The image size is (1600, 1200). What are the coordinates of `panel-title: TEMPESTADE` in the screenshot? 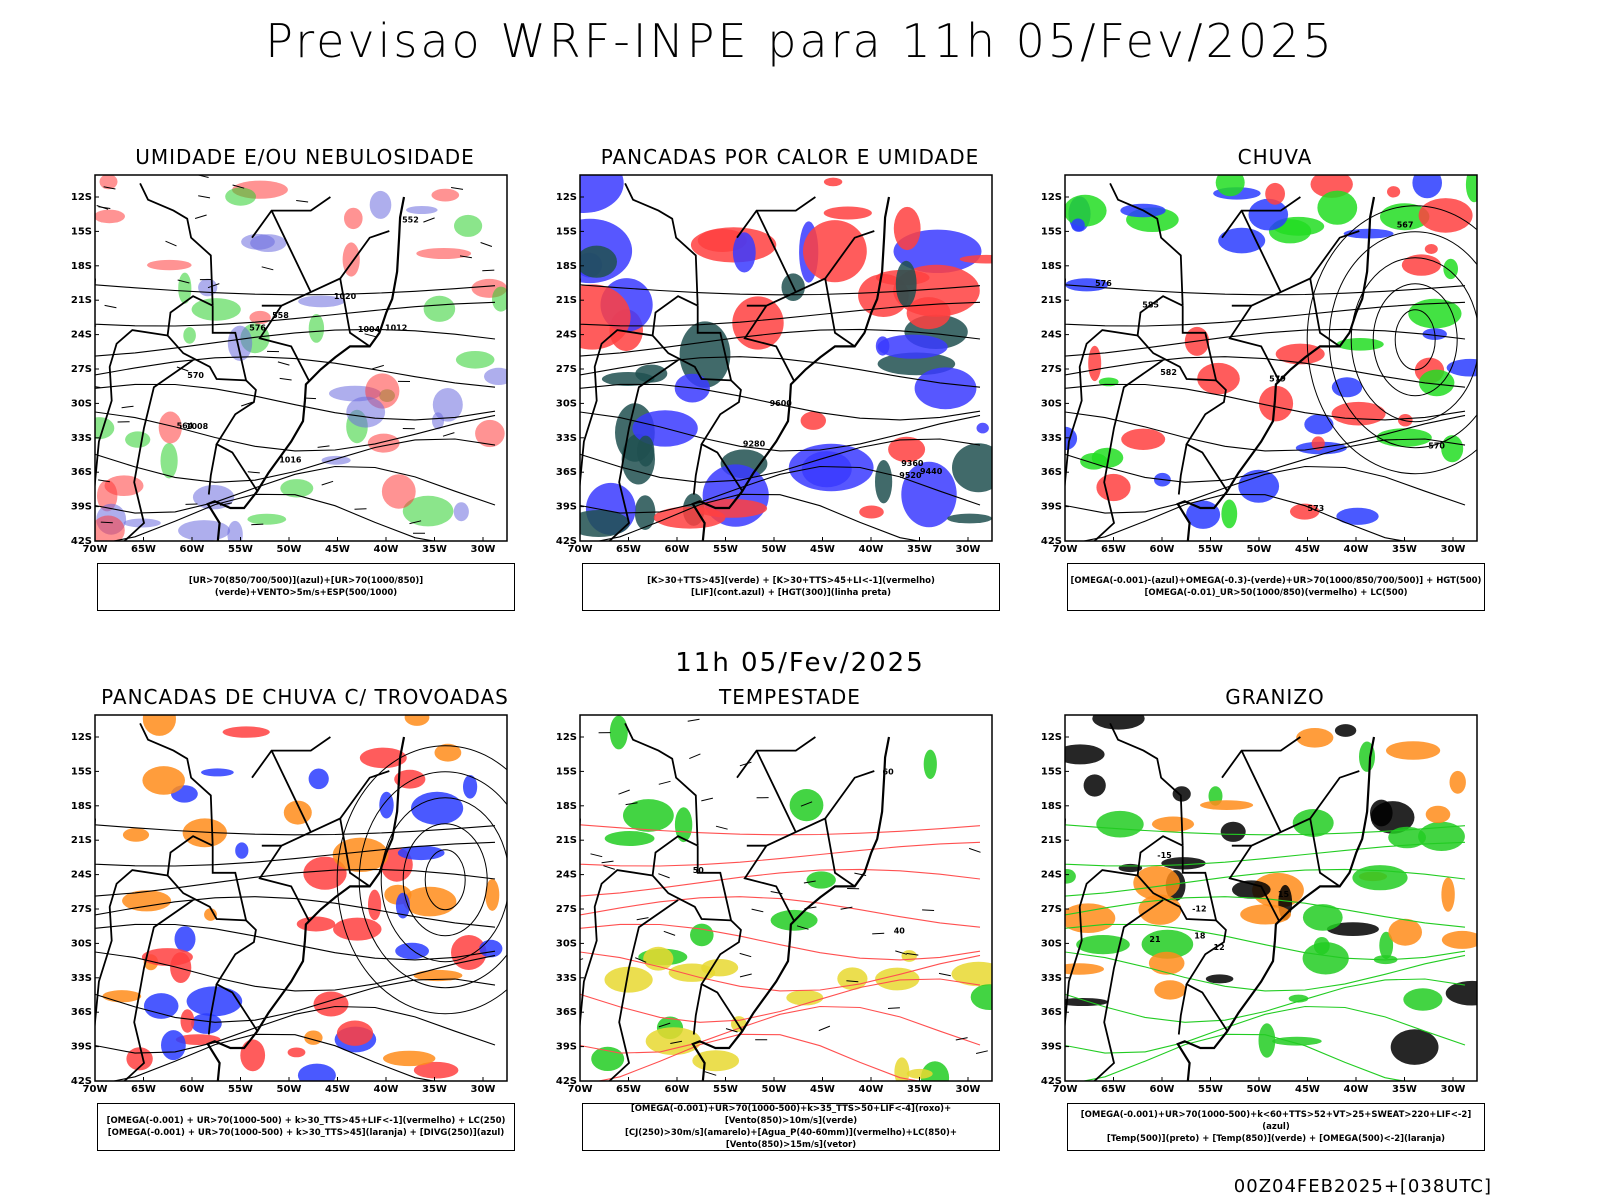 It's located at (790, 697).